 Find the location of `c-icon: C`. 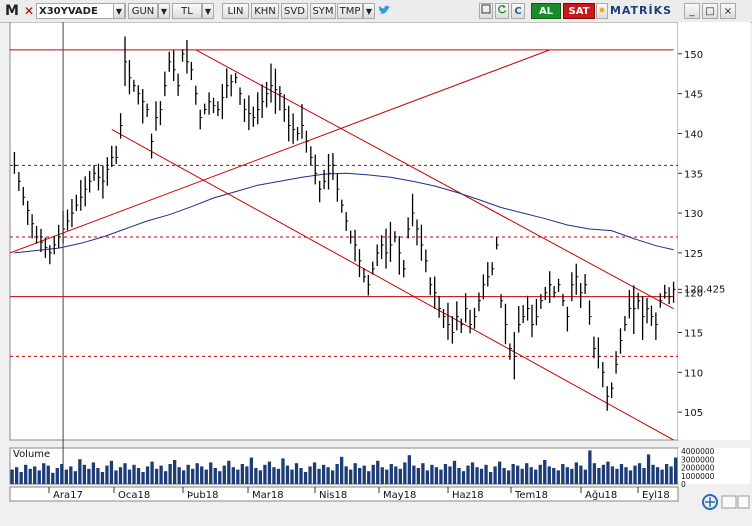

c-icon: C is located at coordinates (518, 11).